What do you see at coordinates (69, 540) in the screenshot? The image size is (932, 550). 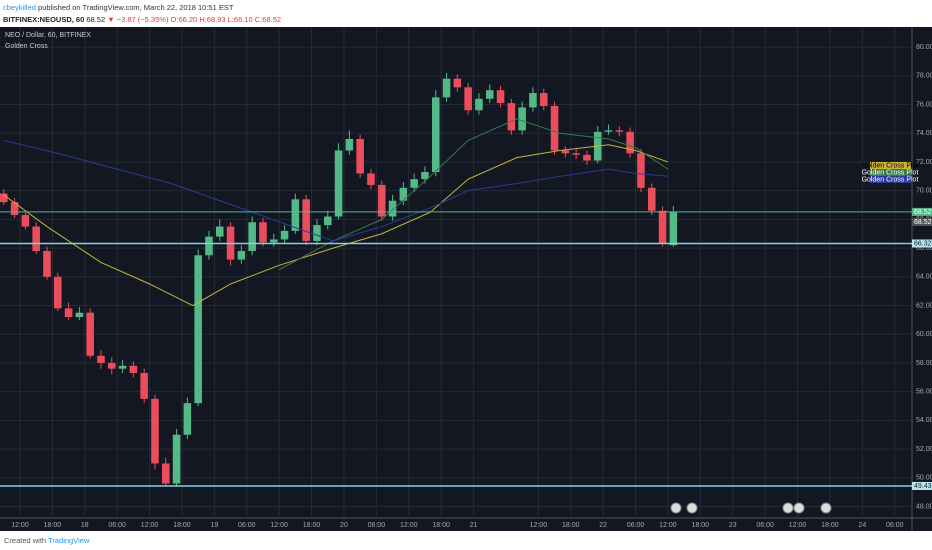 I see `brand: TradingView` at bounding box center [69, 540].